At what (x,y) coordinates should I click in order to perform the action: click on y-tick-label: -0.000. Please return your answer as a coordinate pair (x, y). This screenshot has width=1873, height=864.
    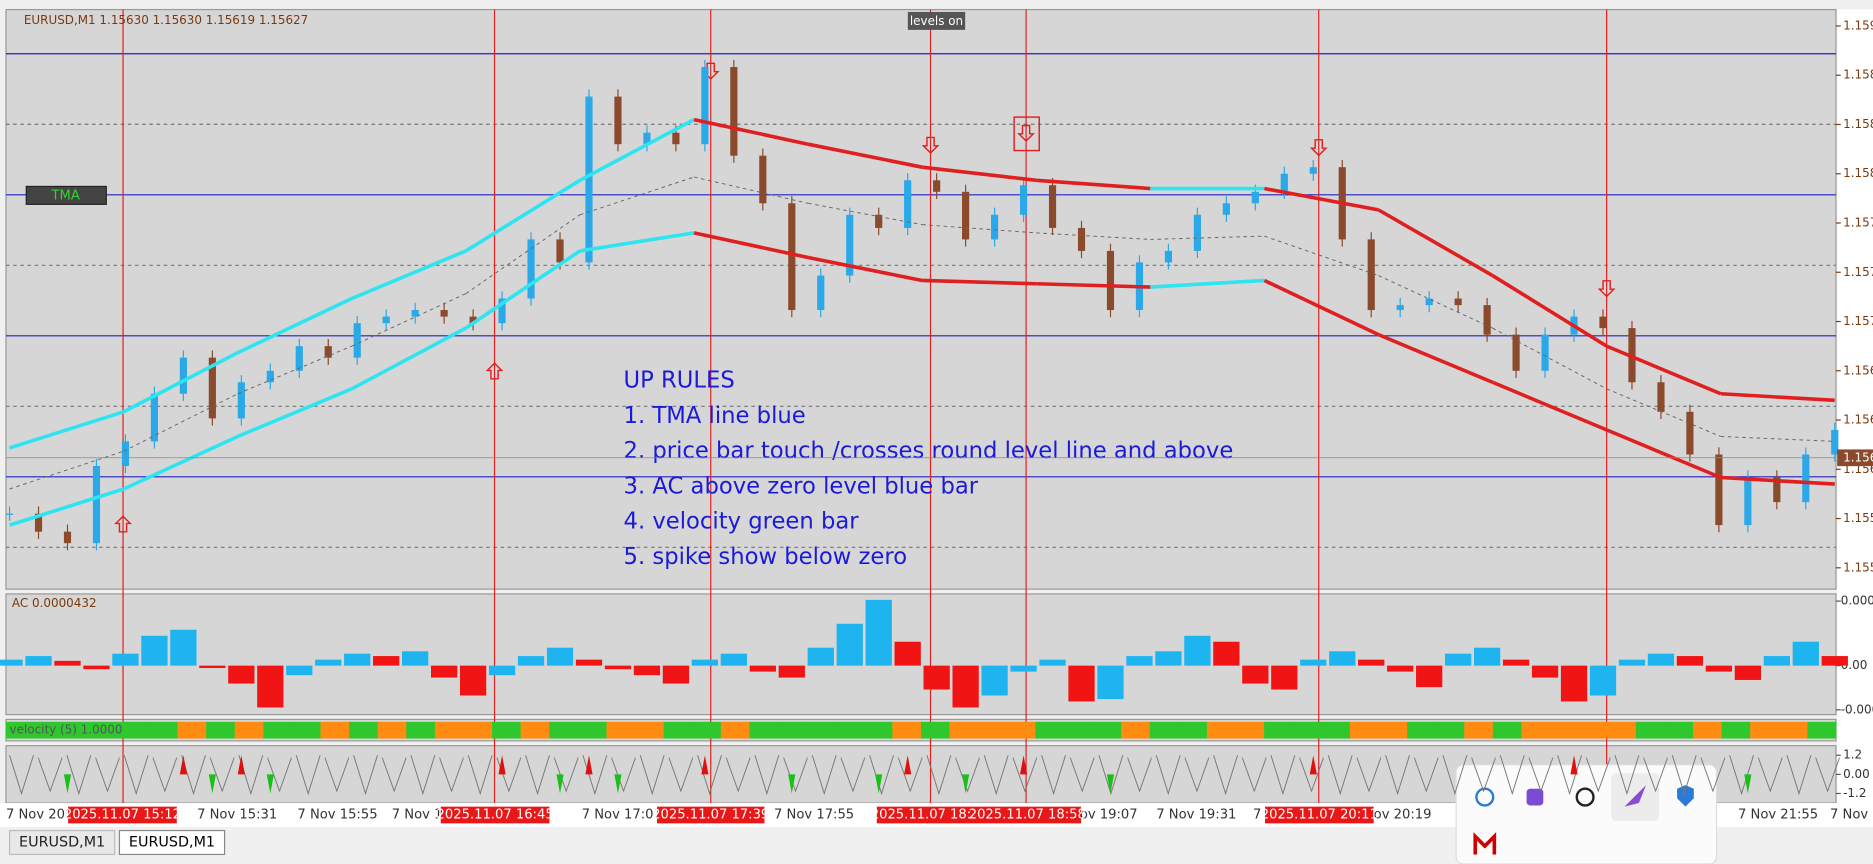
    Looking at the image, I should click on (1857, 709).